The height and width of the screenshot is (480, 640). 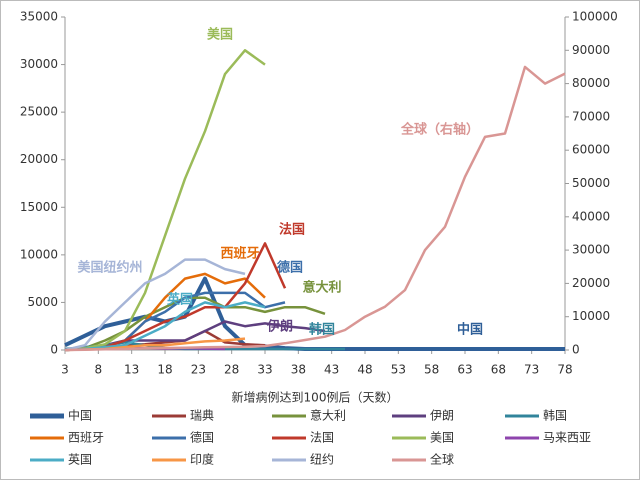 I want to click on legend-label: 全球, so click(x=442, y=459).